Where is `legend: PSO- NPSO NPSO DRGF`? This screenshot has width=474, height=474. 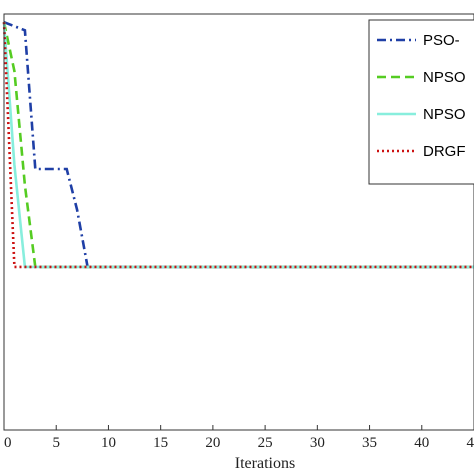
legend: PSO- NPSO NPSO DRGF is located at coordinates (421, 102).